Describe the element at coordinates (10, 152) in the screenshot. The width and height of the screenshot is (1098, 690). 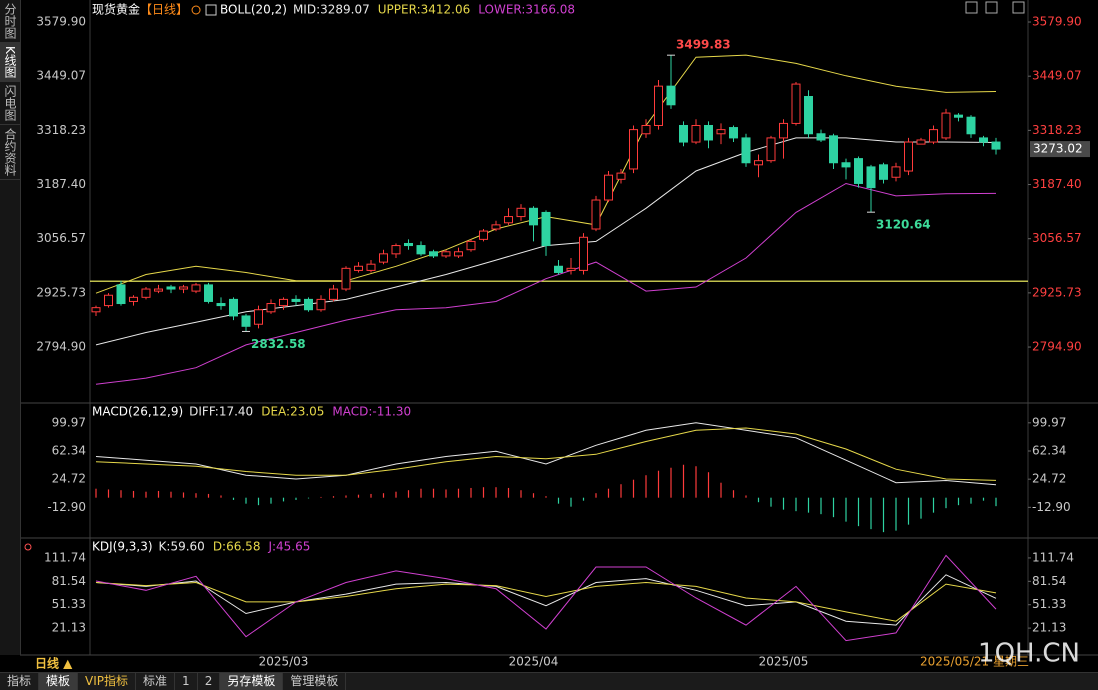
I see `sidebar-tab: 合约资料` at that location.